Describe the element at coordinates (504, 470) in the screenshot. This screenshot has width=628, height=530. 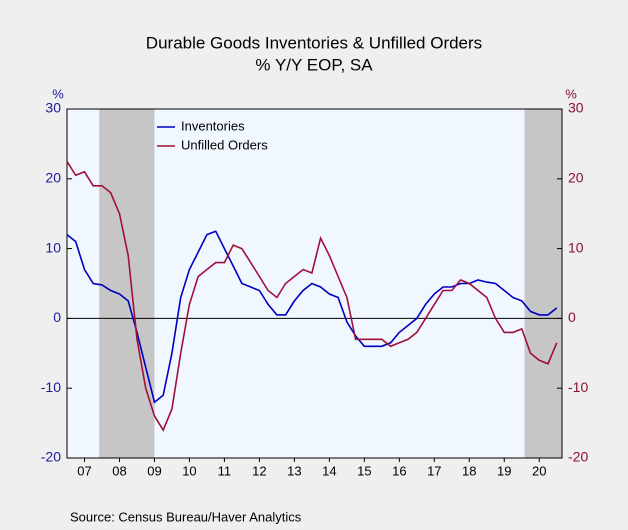
I see `x-tick-label: 19` at that location.